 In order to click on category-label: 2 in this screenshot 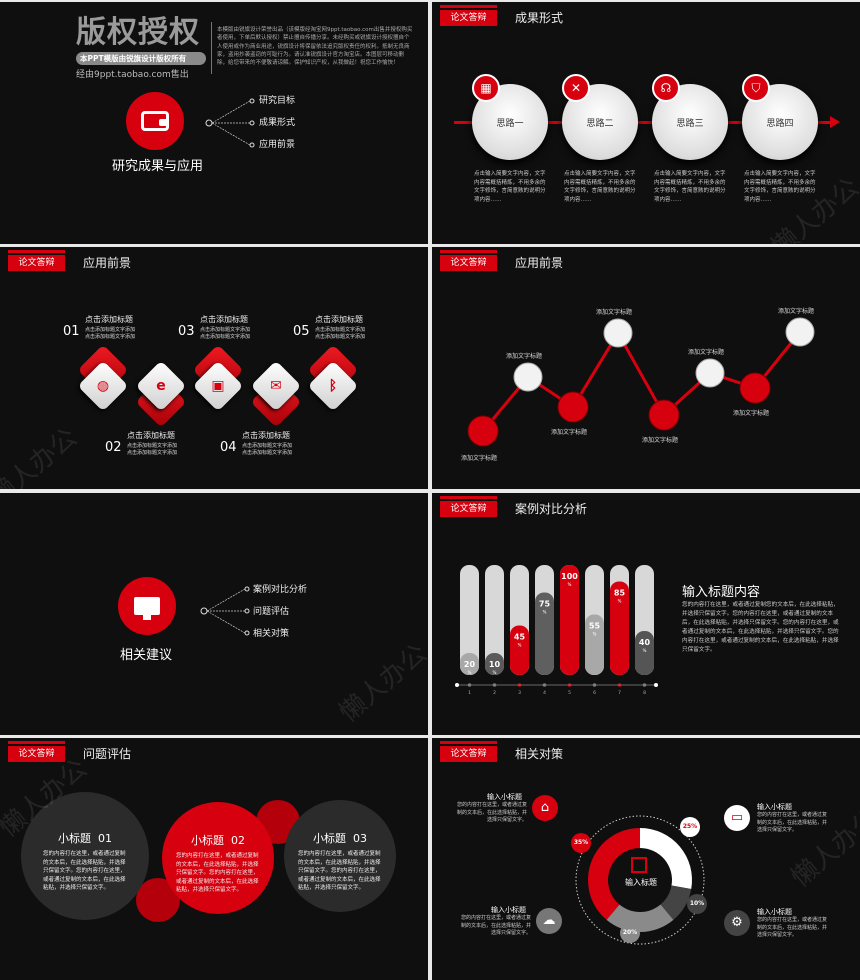, I will do `click(494, 693)`.